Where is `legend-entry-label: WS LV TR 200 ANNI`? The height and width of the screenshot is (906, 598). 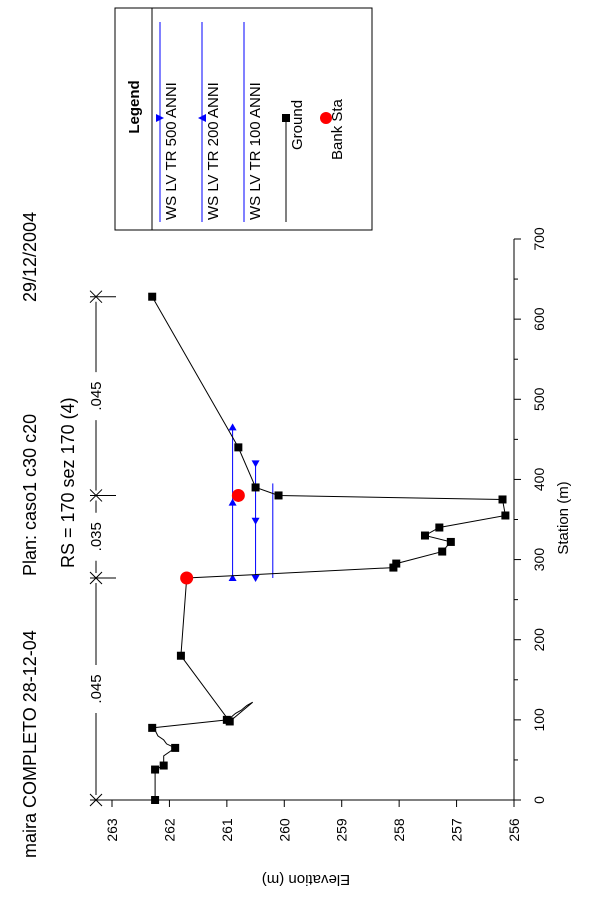
legend-entry-label: WS LV TR 200 ANNI is located at coordinates (213, 151).